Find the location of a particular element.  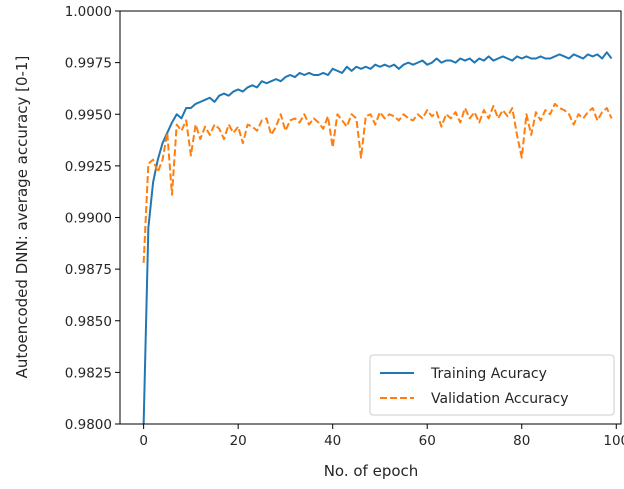

legend: Training Acuracy Validation Accuracy is located at coordinates (492, 385).